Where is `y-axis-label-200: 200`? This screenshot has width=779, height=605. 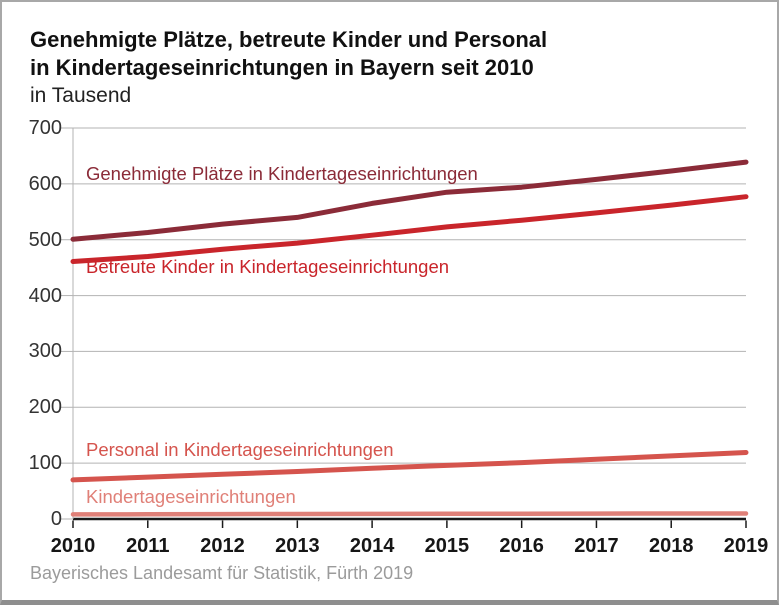
y-axis-label-200: 200 is located at coordinates (45, 407).